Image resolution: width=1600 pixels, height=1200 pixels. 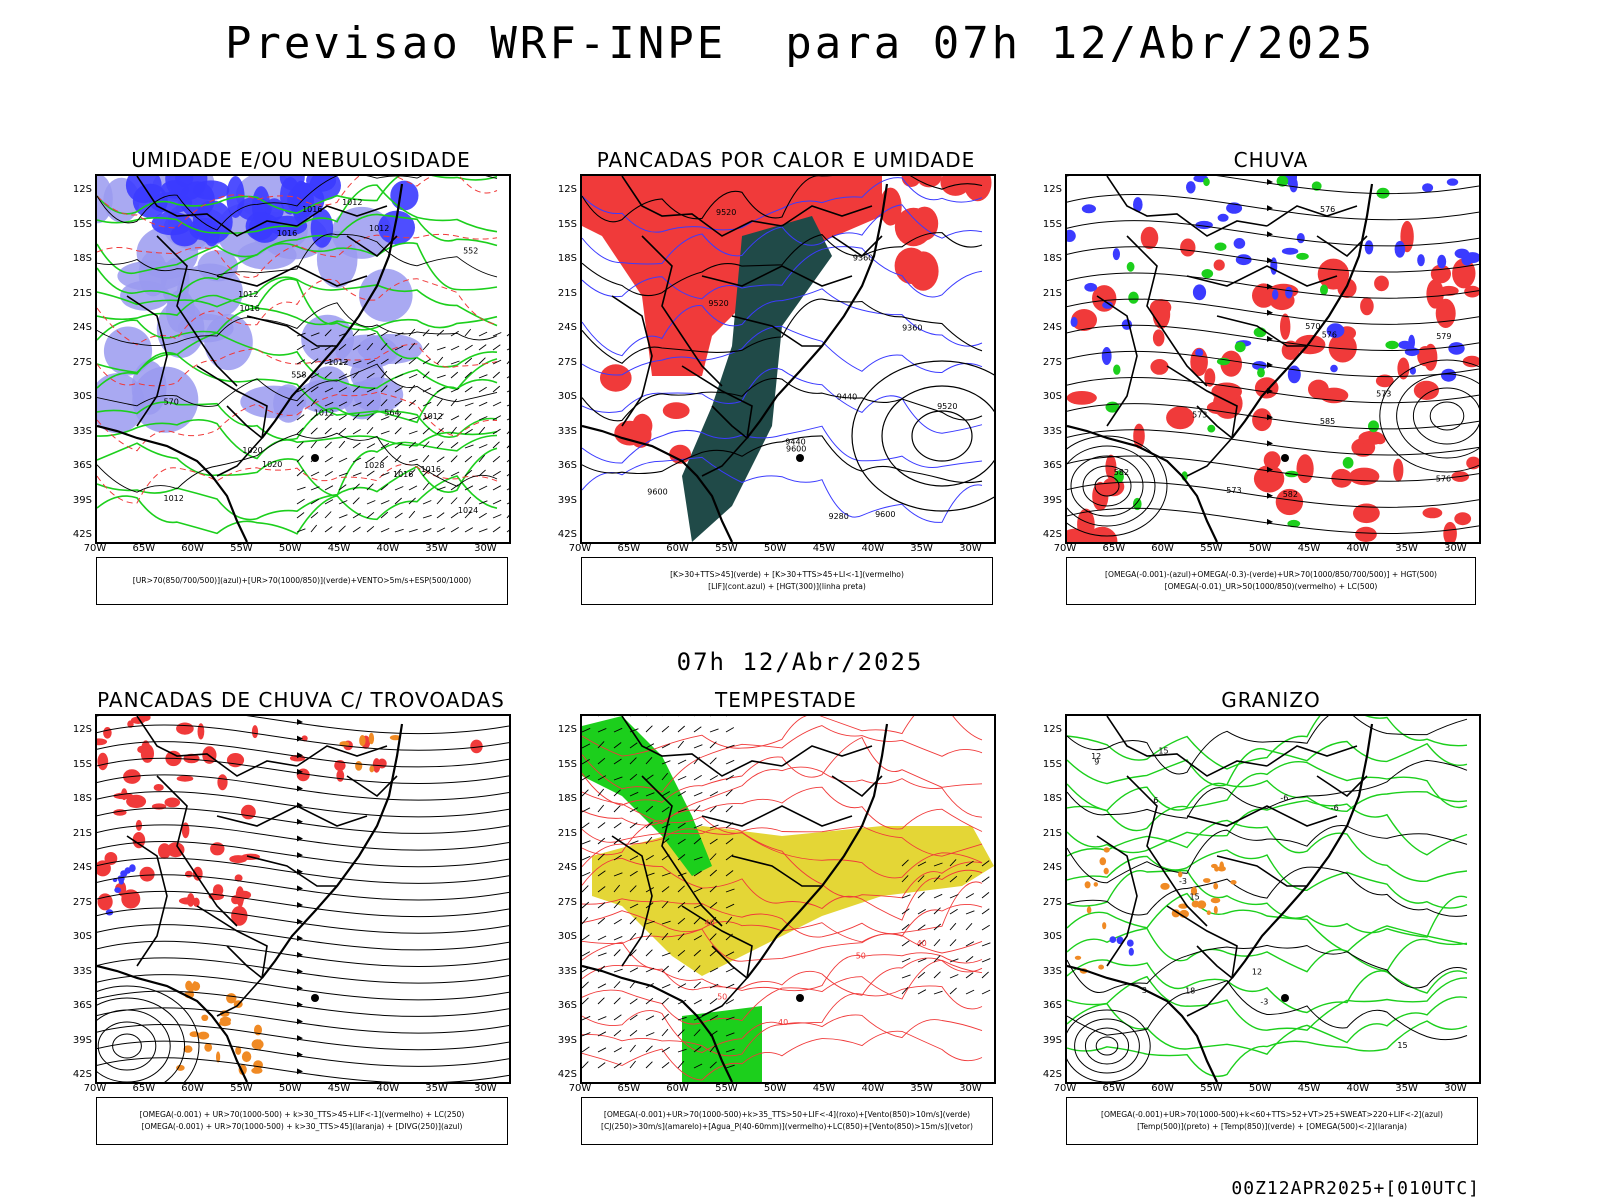 What do you see at coordinates (404, 195) in the screenshot?
I see `high-humidity-area` at bounding box center [404, 195].